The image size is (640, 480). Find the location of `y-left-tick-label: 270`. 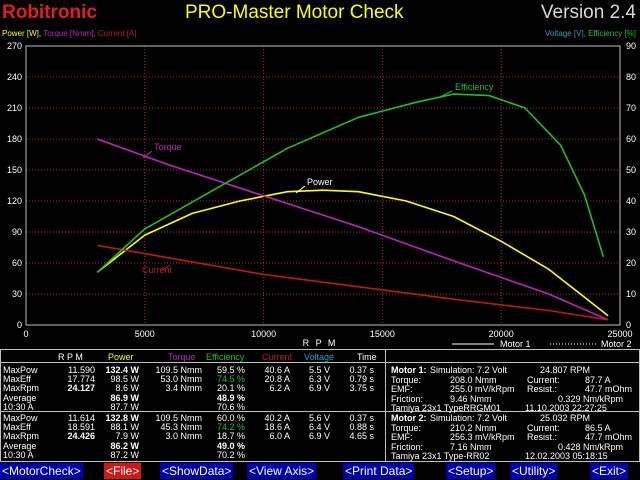

y-left-tick-label: 270 is located at coordinates (14, 46).